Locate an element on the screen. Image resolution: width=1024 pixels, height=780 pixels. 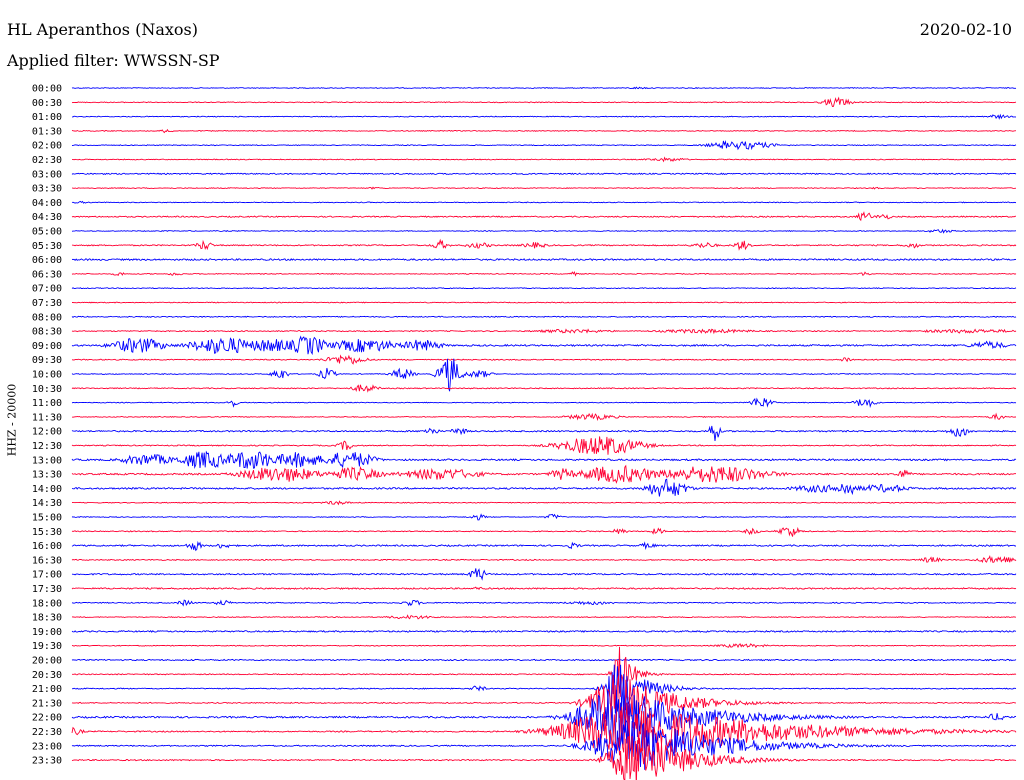
time-label: 05:00 is located at coordinates (47, 232).